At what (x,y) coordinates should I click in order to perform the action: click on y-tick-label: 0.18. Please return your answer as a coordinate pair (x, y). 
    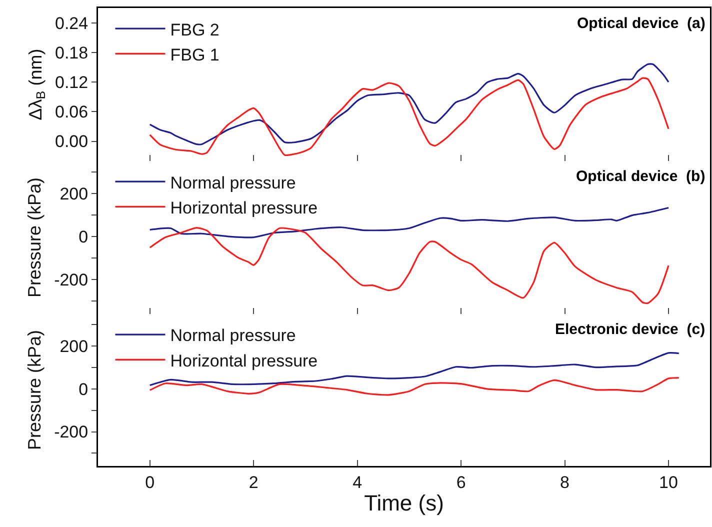
    Looking at the image, I should click on (71, 52).